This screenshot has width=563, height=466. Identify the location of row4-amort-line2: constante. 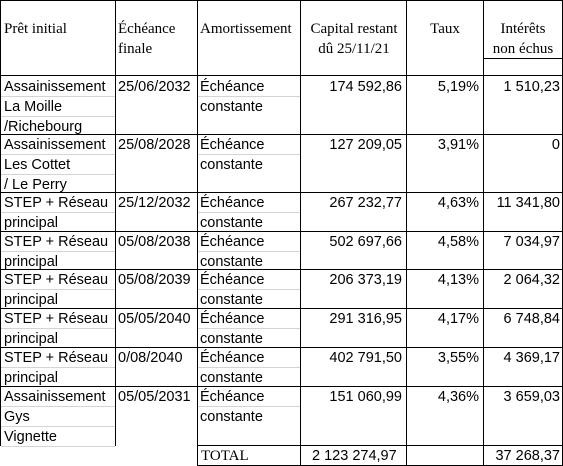
(231, 262).